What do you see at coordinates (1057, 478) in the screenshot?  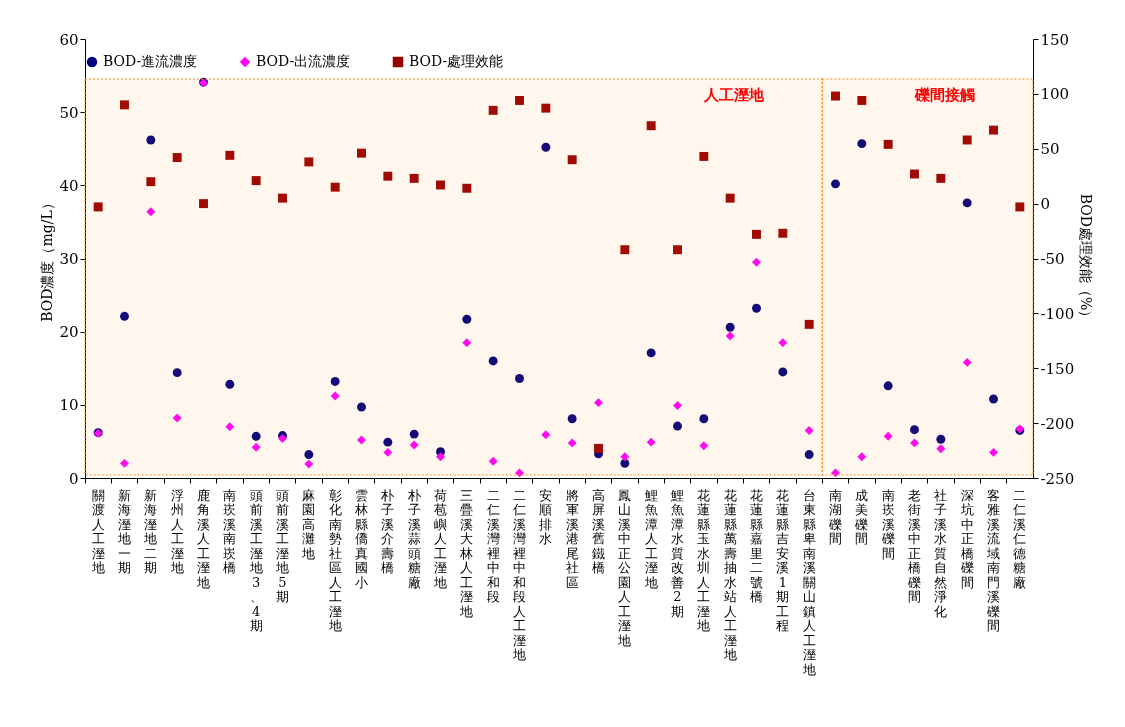 I see `y2-tick-label: -250` at bounding box center [1057, 478].